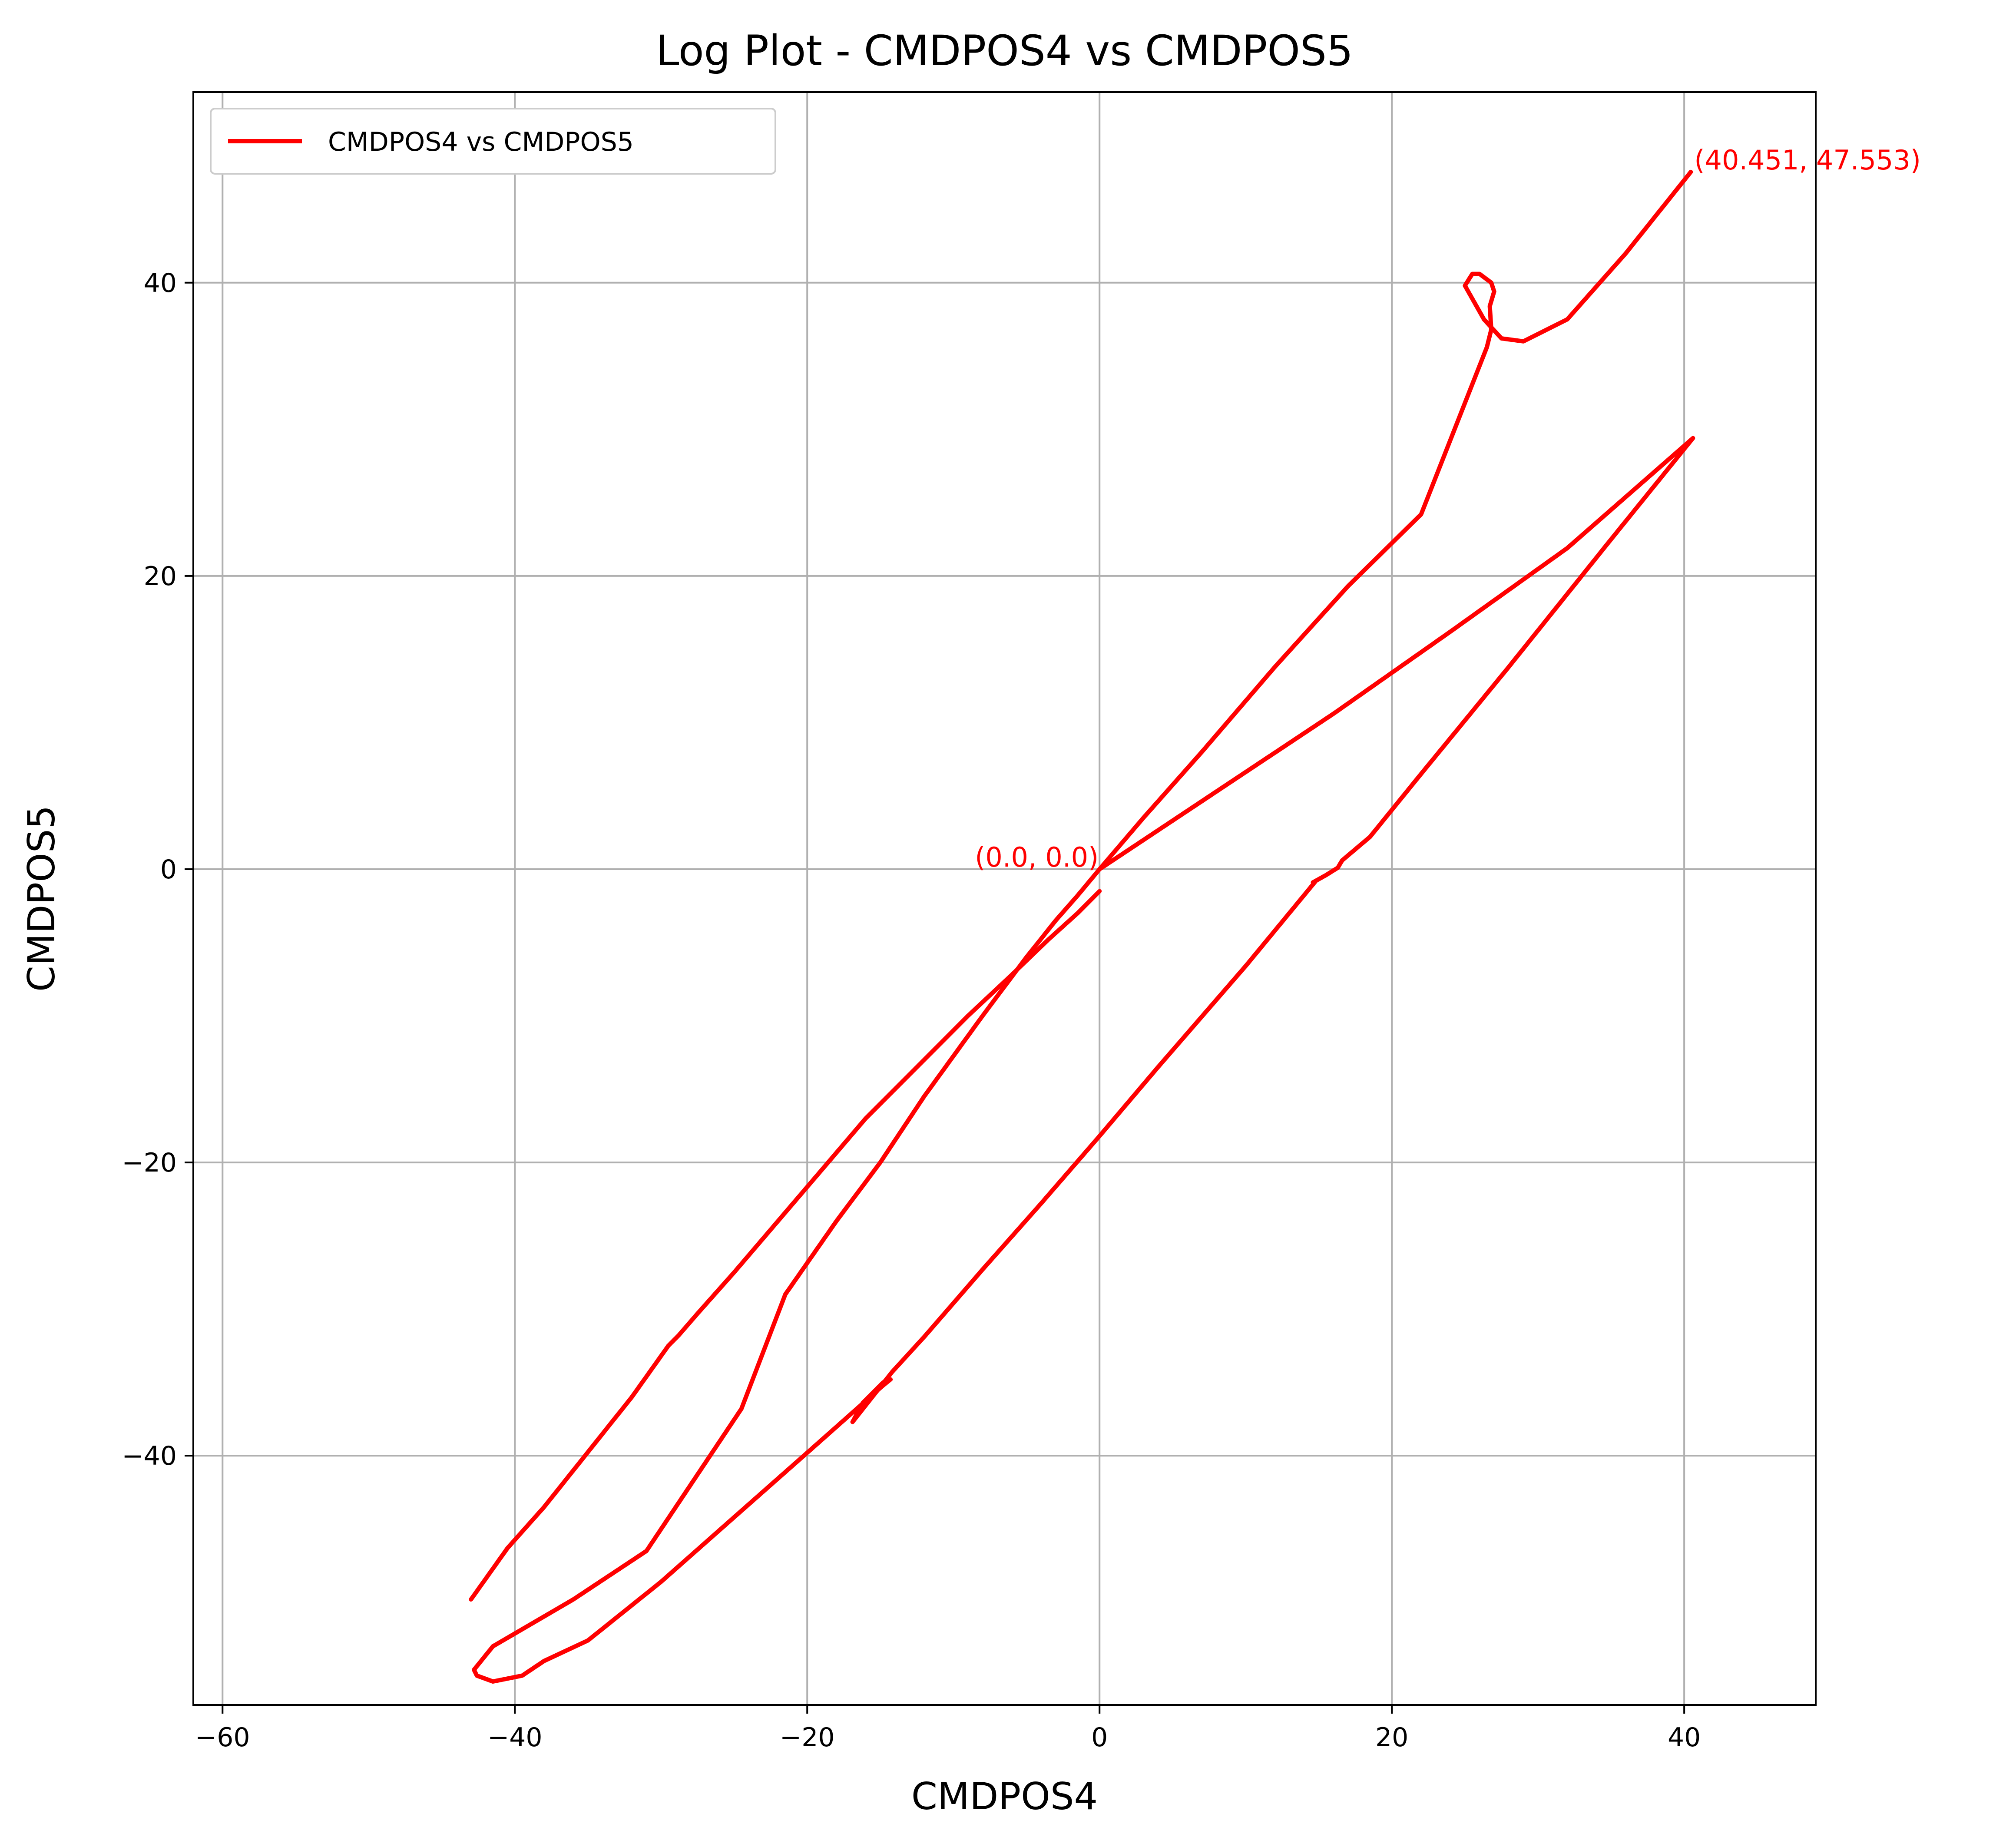  I want to click on y-tick-label: −40, so click(150, 1456).